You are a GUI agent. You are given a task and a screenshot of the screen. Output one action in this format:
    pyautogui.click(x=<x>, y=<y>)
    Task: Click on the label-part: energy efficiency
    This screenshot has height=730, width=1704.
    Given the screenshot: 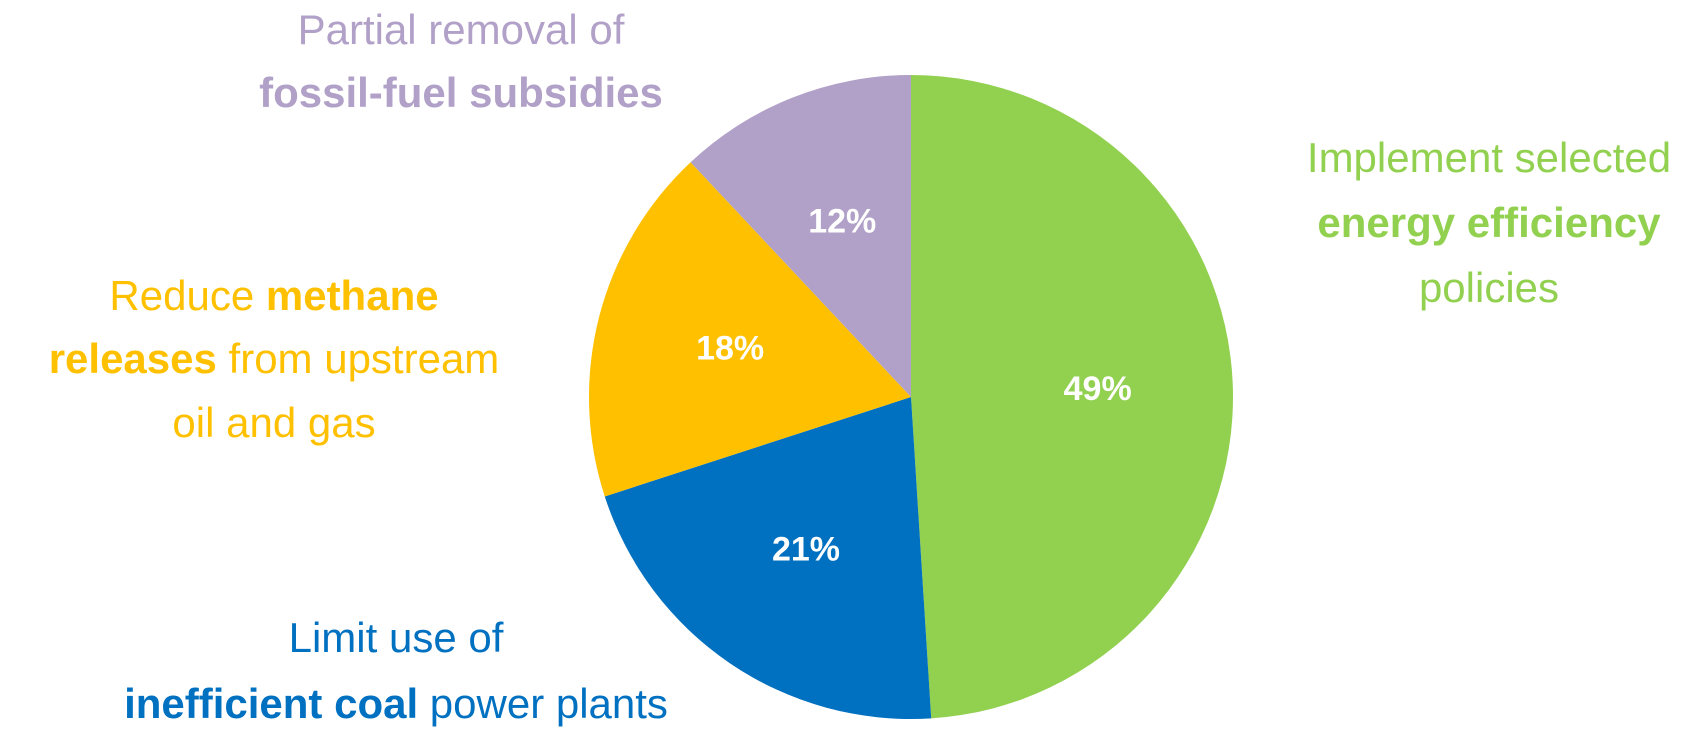 What is the action you would take?
    pyautogui.click(x=1489, y=222)
    